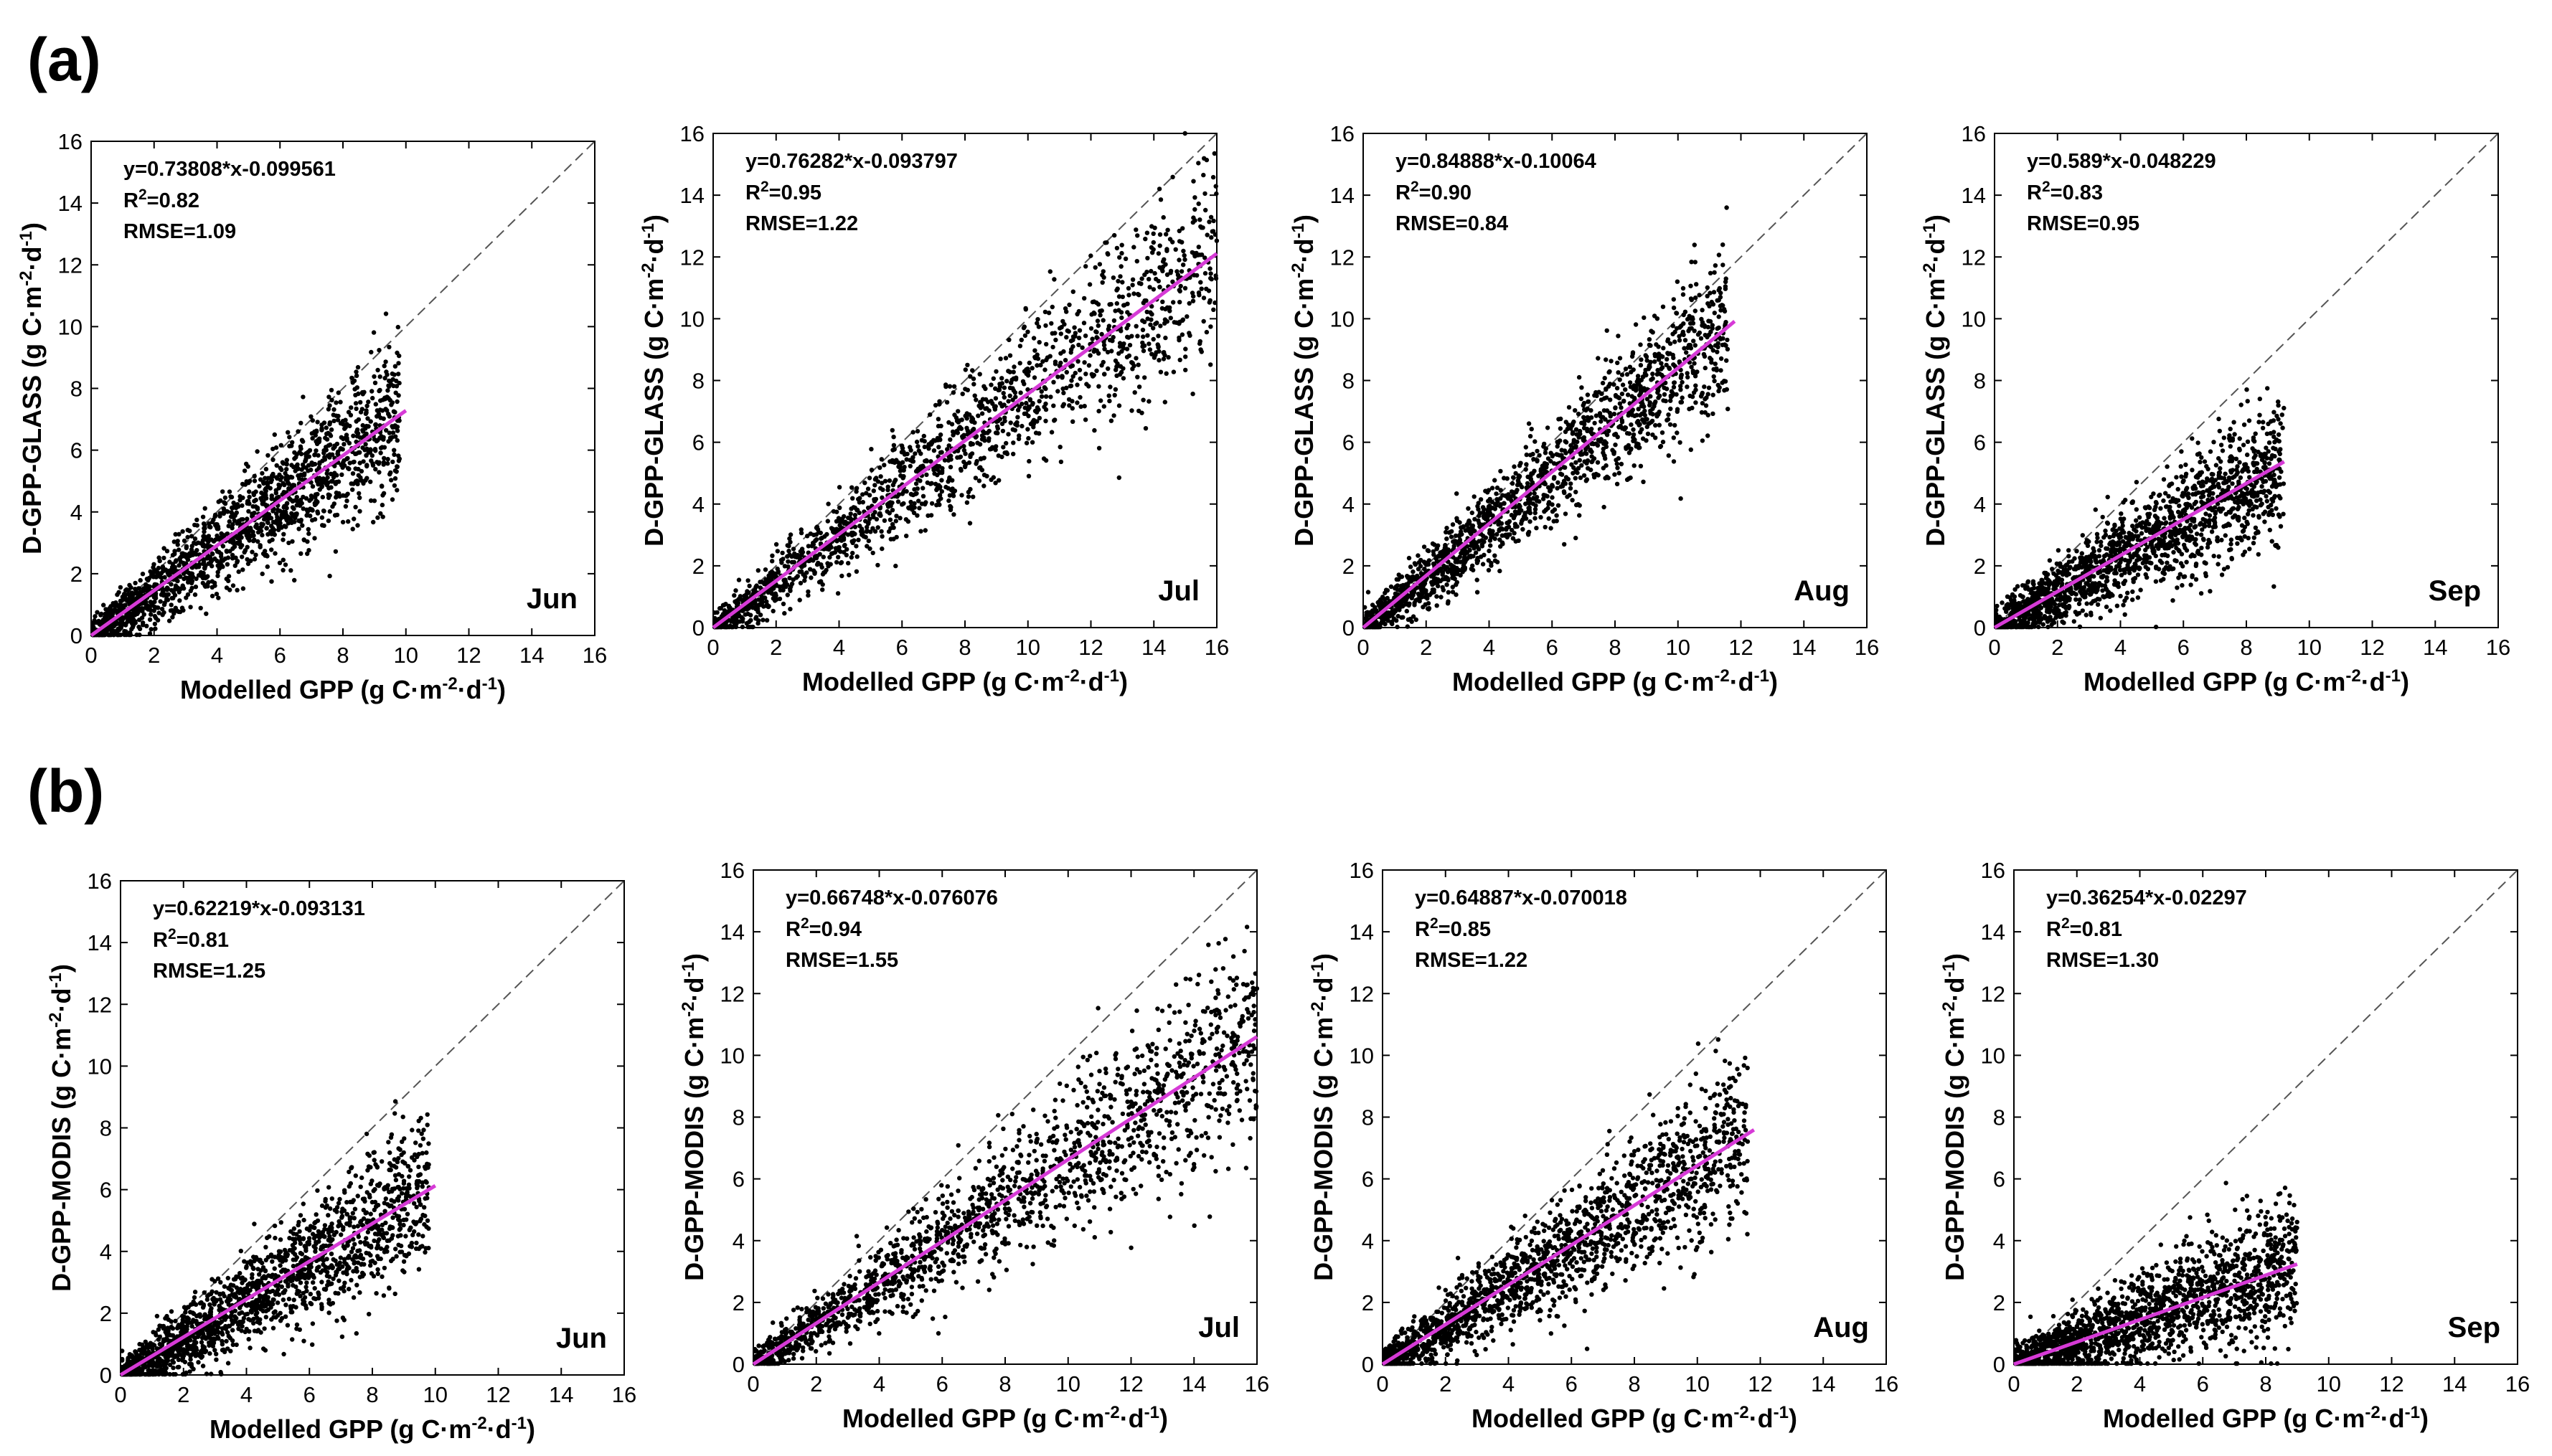  Describe the element at coordinates (1154, 647) in the screenshot. I see `x-tick-label: 14` at that location.